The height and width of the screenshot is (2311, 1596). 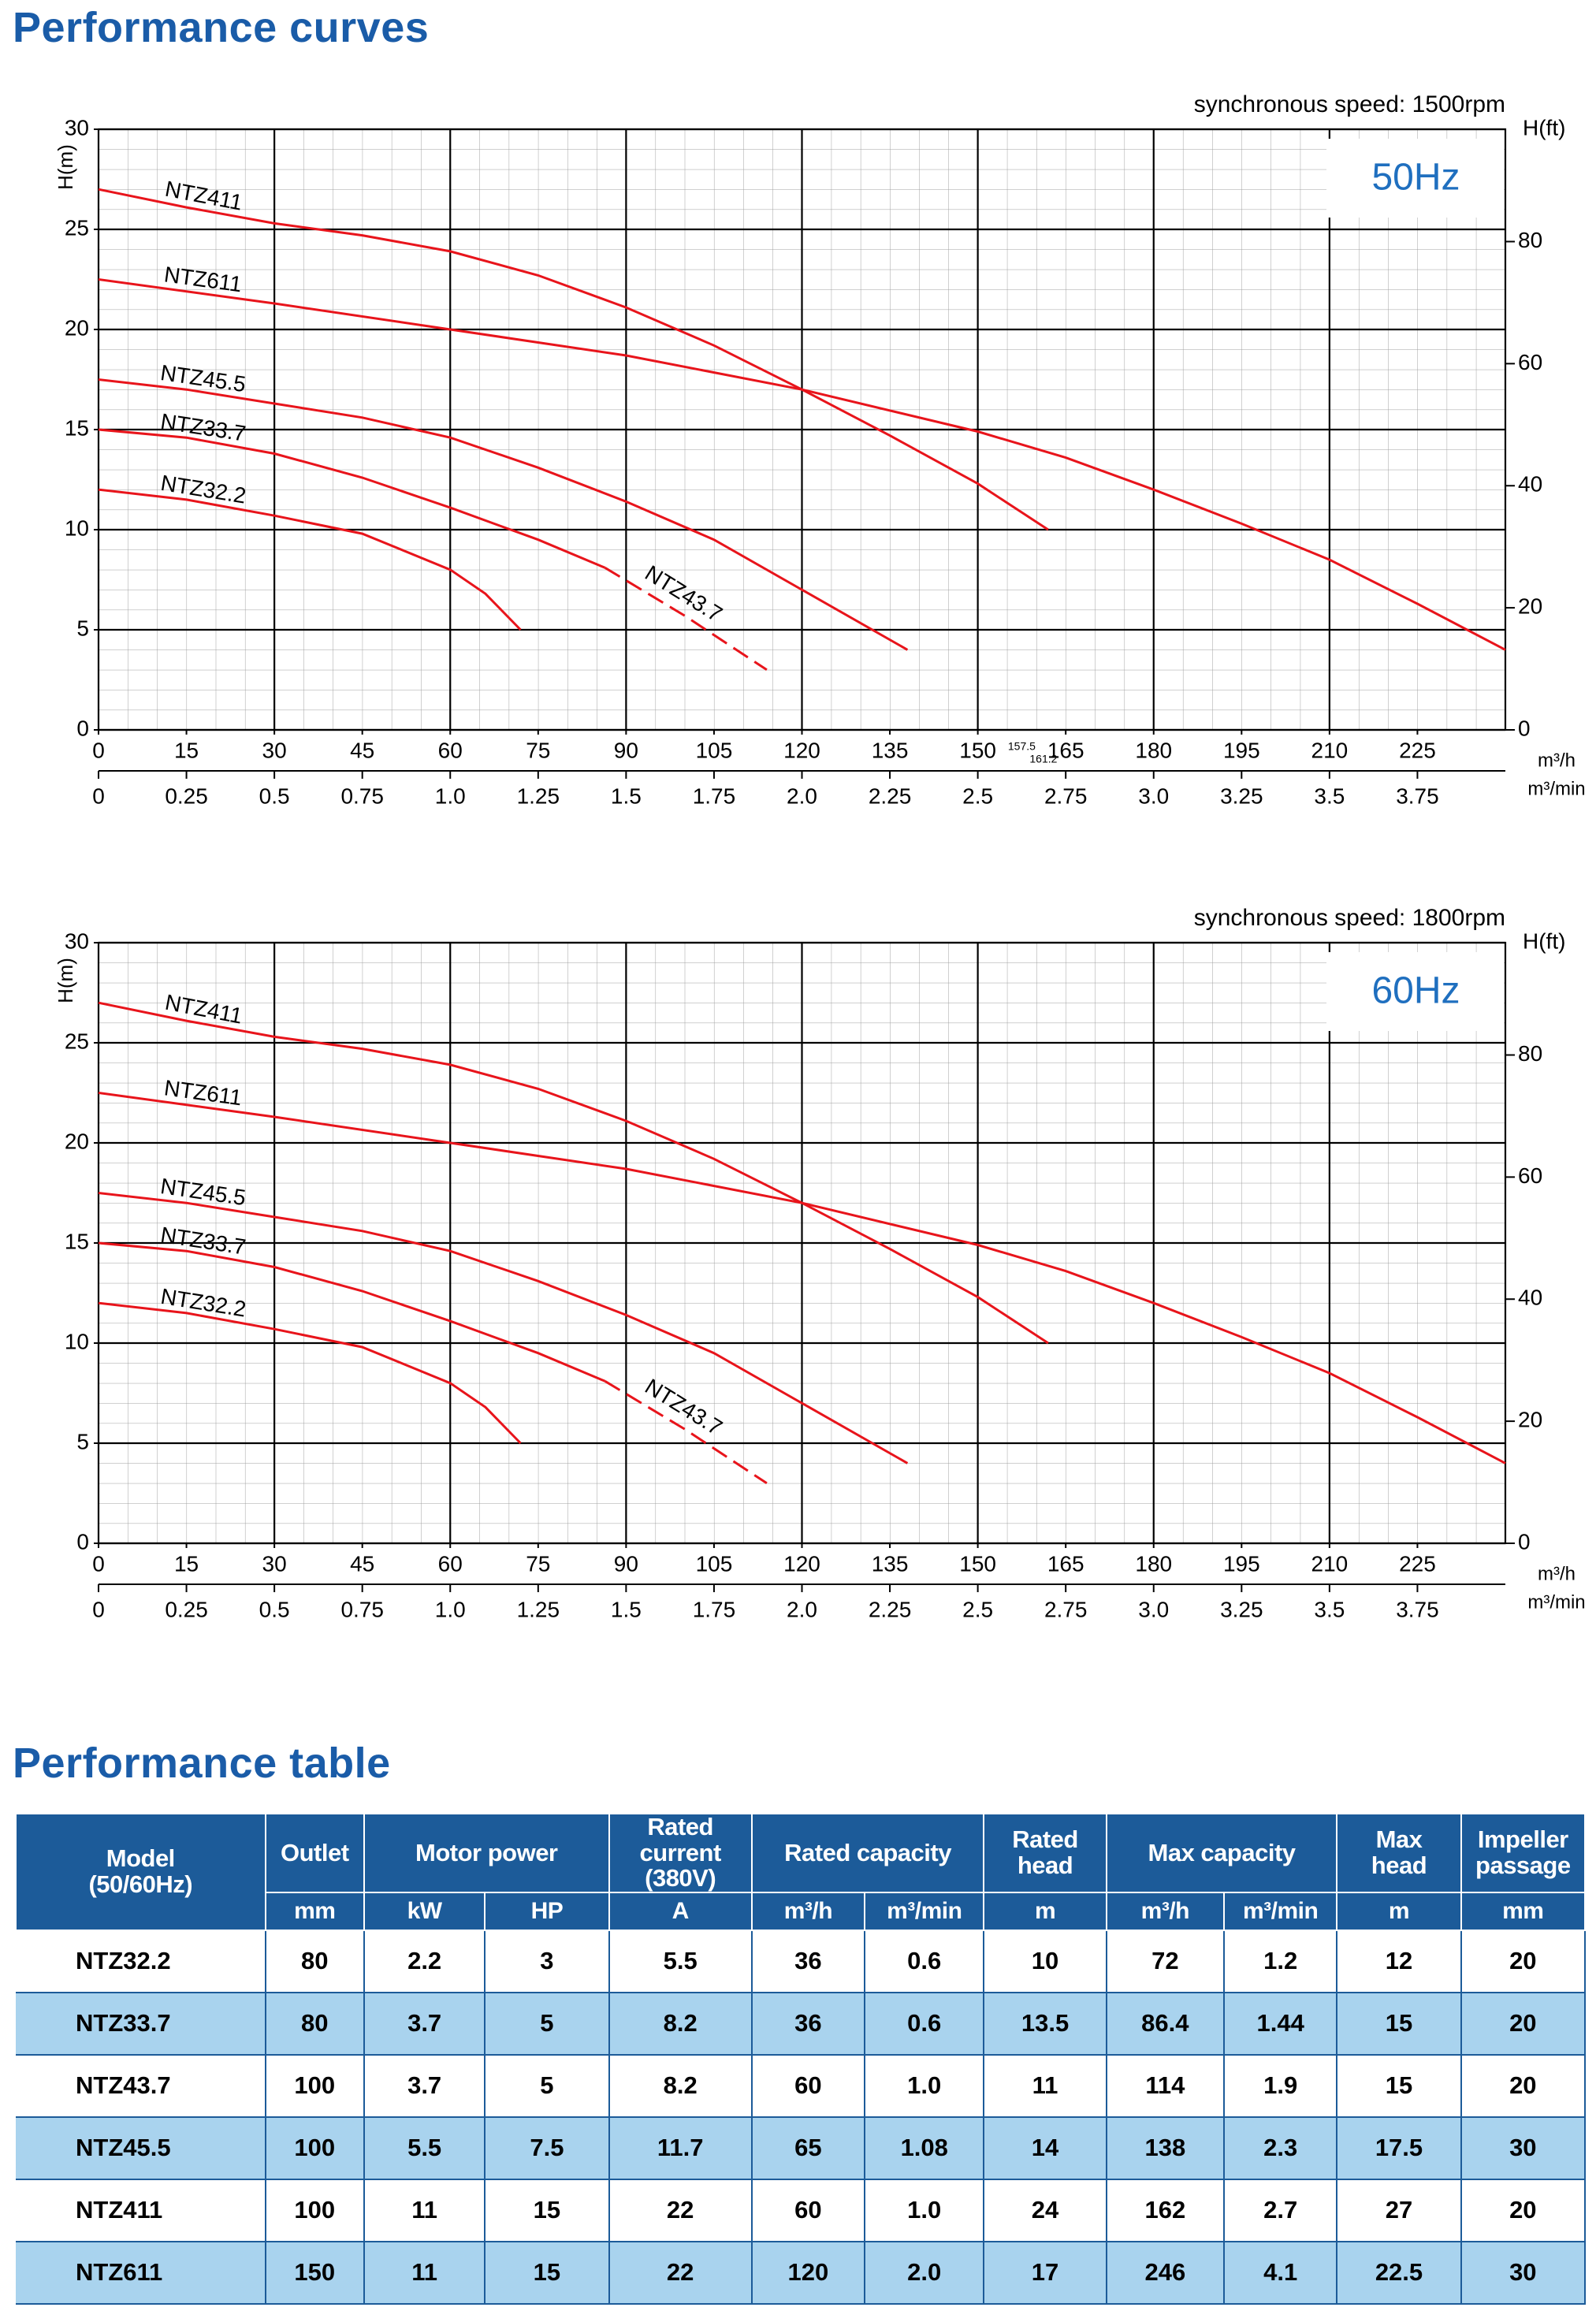 What do you see at coordinates (680, 1961) in the screenshot?
I see `value-cell: 5.5` at bounding box center [680, 1961].